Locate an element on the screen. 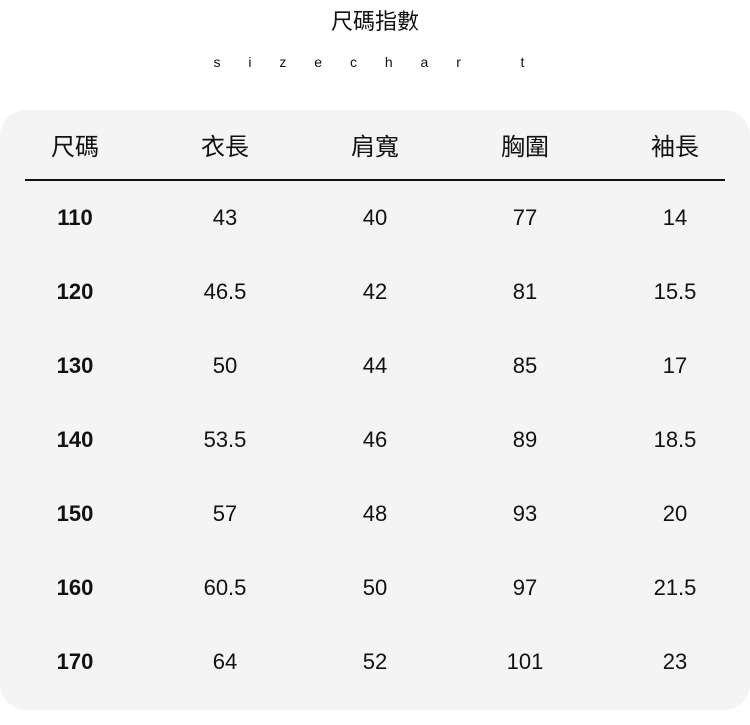  size-cell: 130 is located at coordinates (75, 365).